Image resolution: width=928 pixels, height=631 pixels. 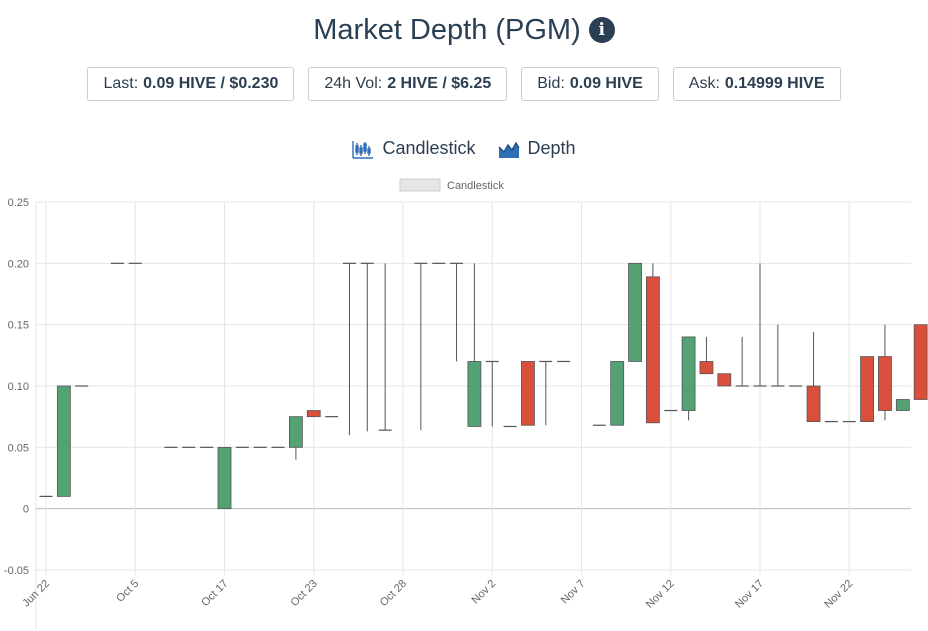 What do you see at coordinates (774, 83) in the screenshot?
I see `stat-ask-value: 0.14999 HIVE` at bounding box center [774, 83].